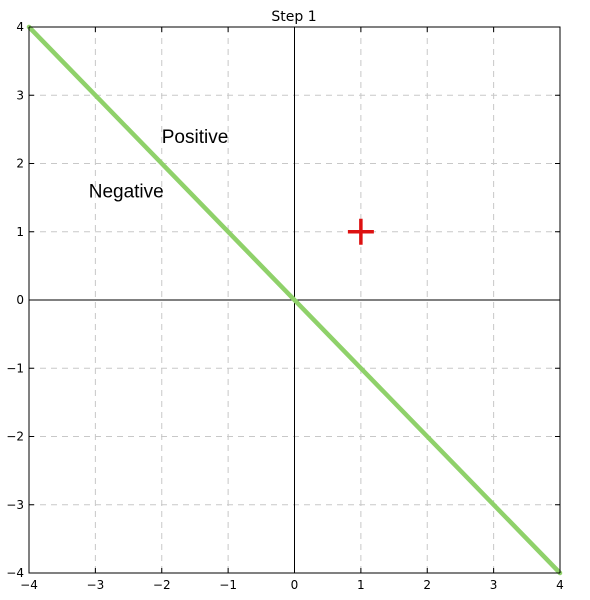 Image resolution: width=590 pixels, height=600 pixels. Describe the element at coordinates (20, 95) in the screenshot. I see `y-tick-label: 3` at that location.